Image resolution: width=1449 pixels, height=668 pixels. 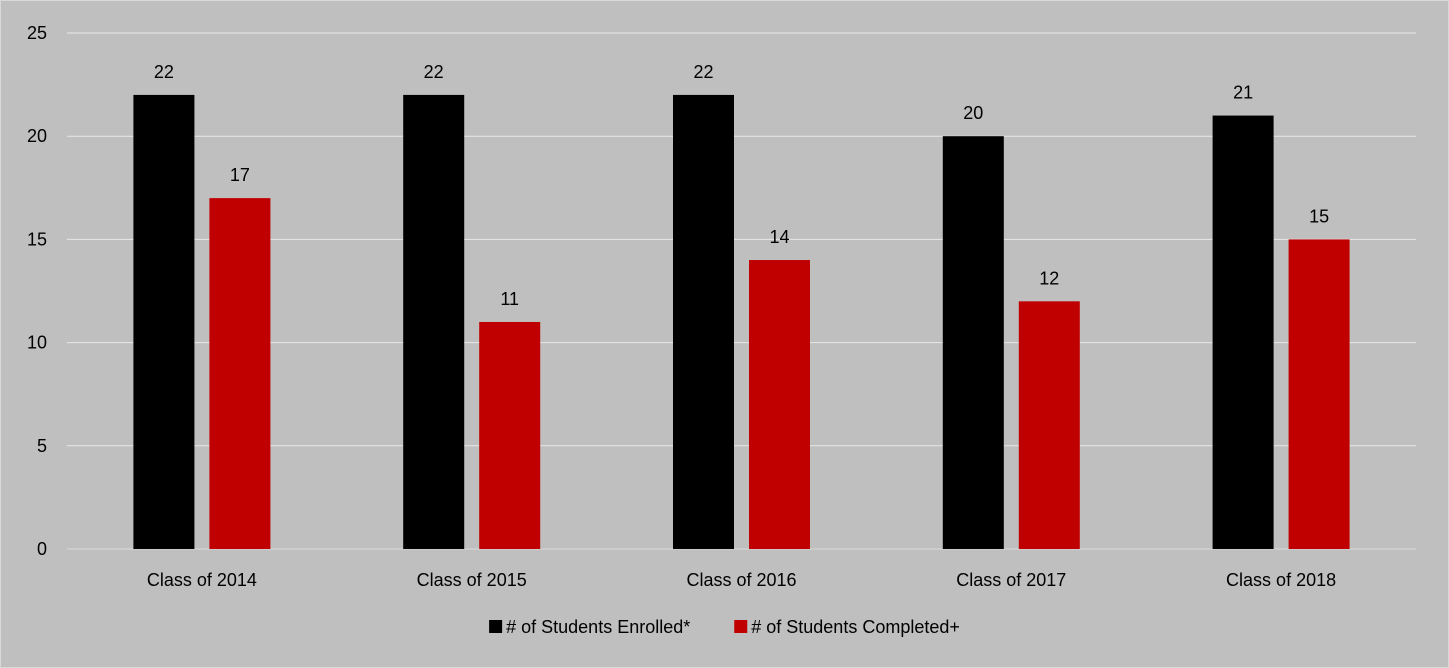 I want to click on x-tick-label: Class of 2018, so click(x=1281, y=580).